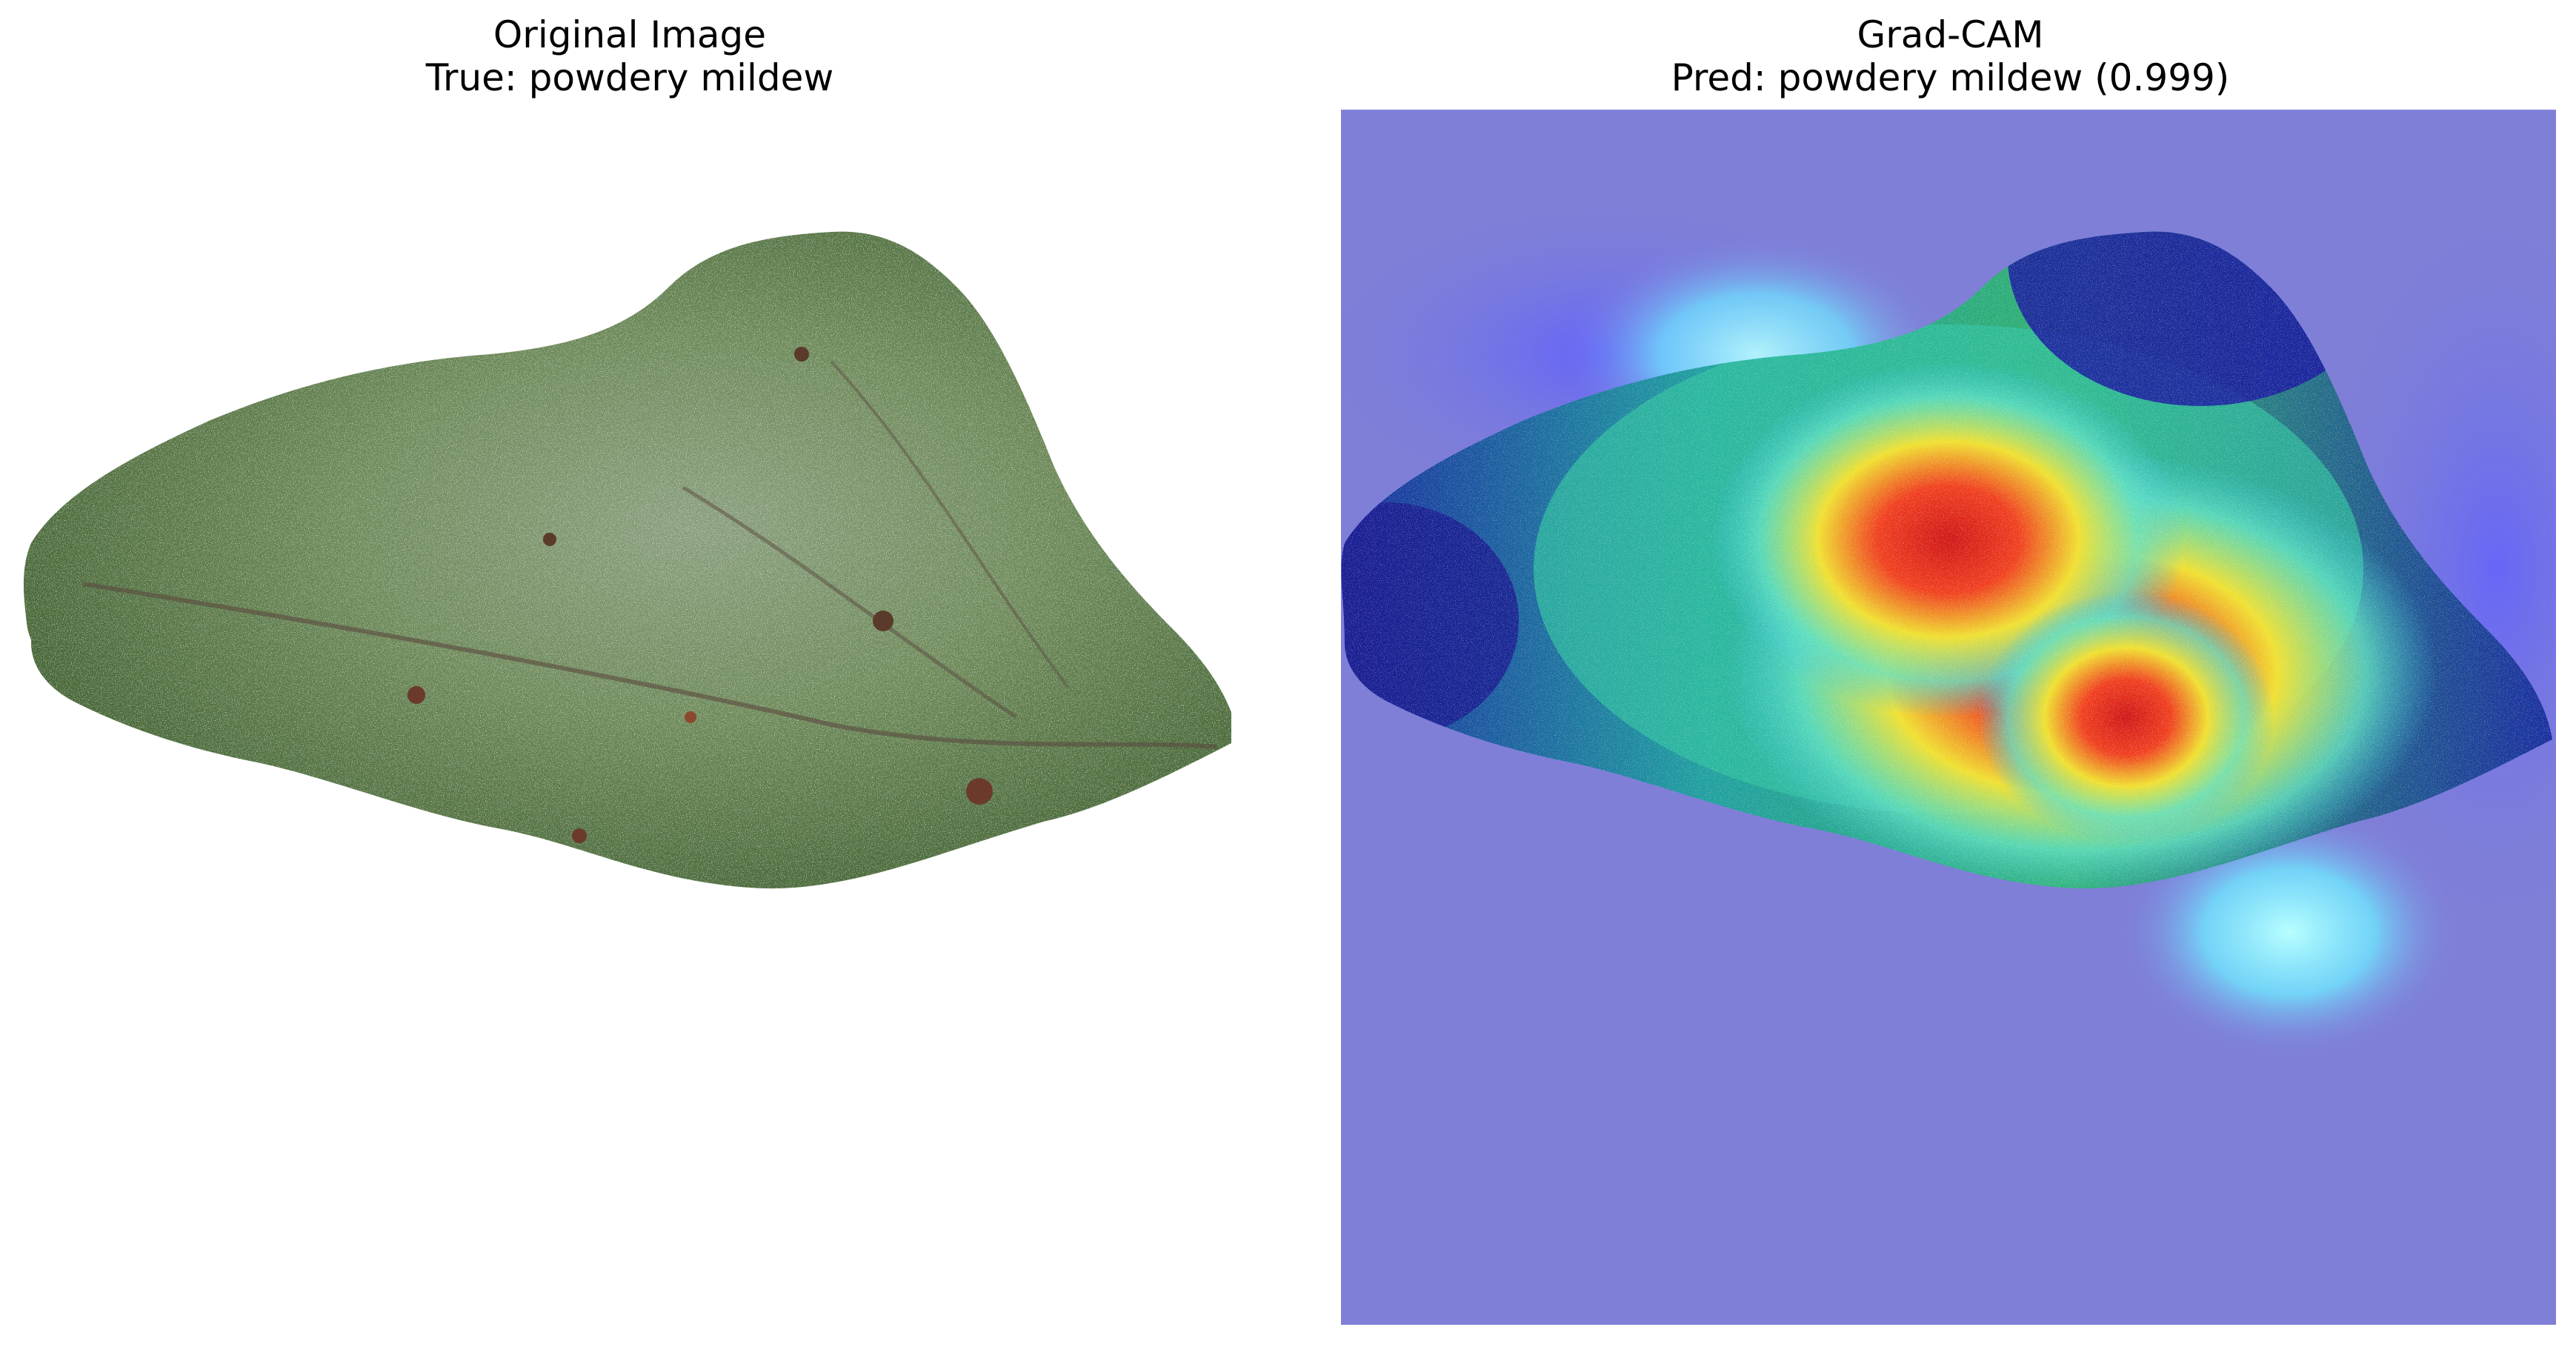 Image resolution: width=2576 pixels, height=1347 pixels. I want to click on prediction-label: Pred: powdery mildew (0.999), so click(1950, 78).